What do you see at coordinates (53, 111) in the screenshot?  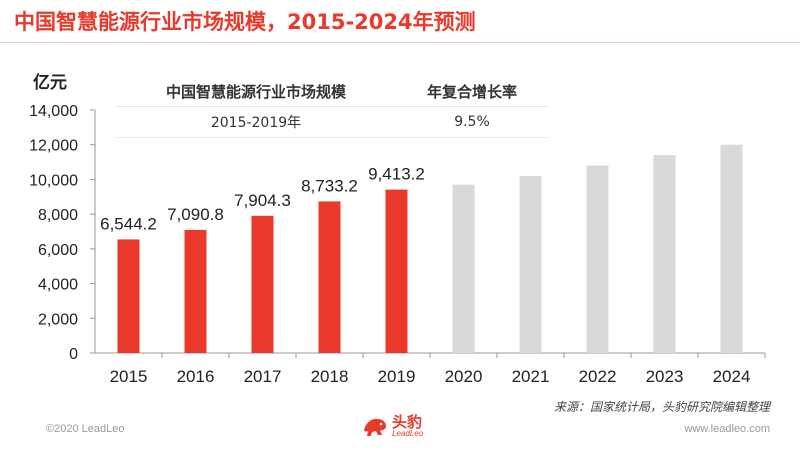 I see `y-tick-label: 14,000` at bounding box center [53, 111].